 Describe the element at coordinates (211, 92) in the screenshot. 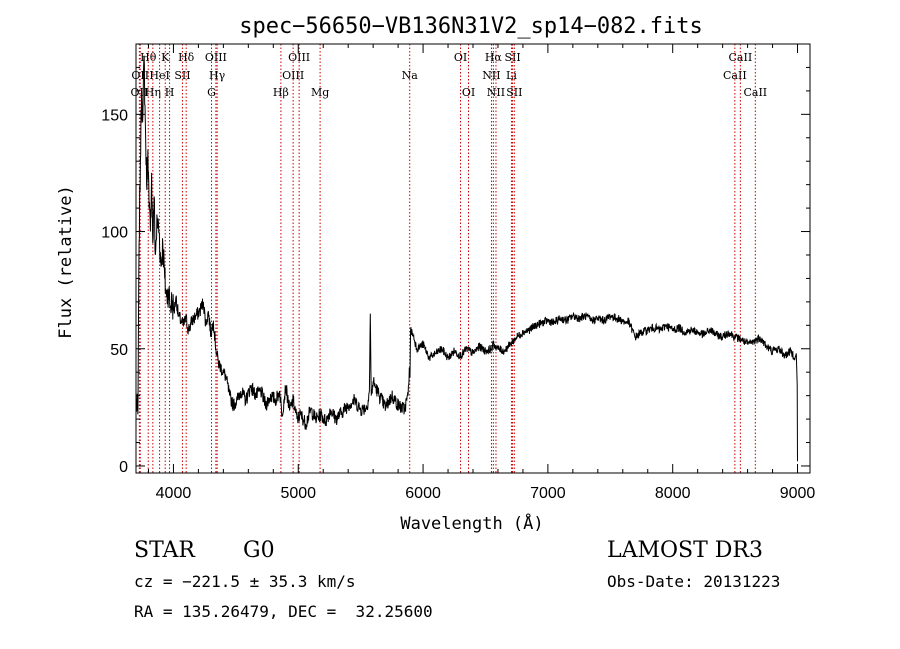

I see `line-marker-label: G` at that location.